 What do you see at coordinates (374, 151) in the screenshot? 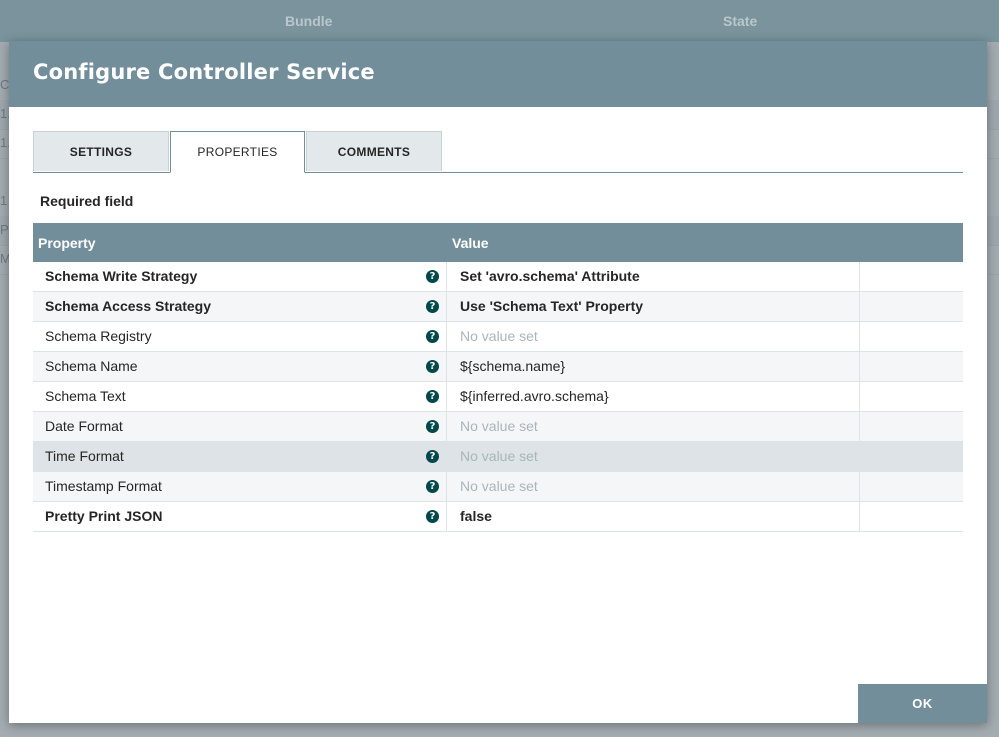
I see `tab-comments: COMMENTS` at bounding box center [374, 151].